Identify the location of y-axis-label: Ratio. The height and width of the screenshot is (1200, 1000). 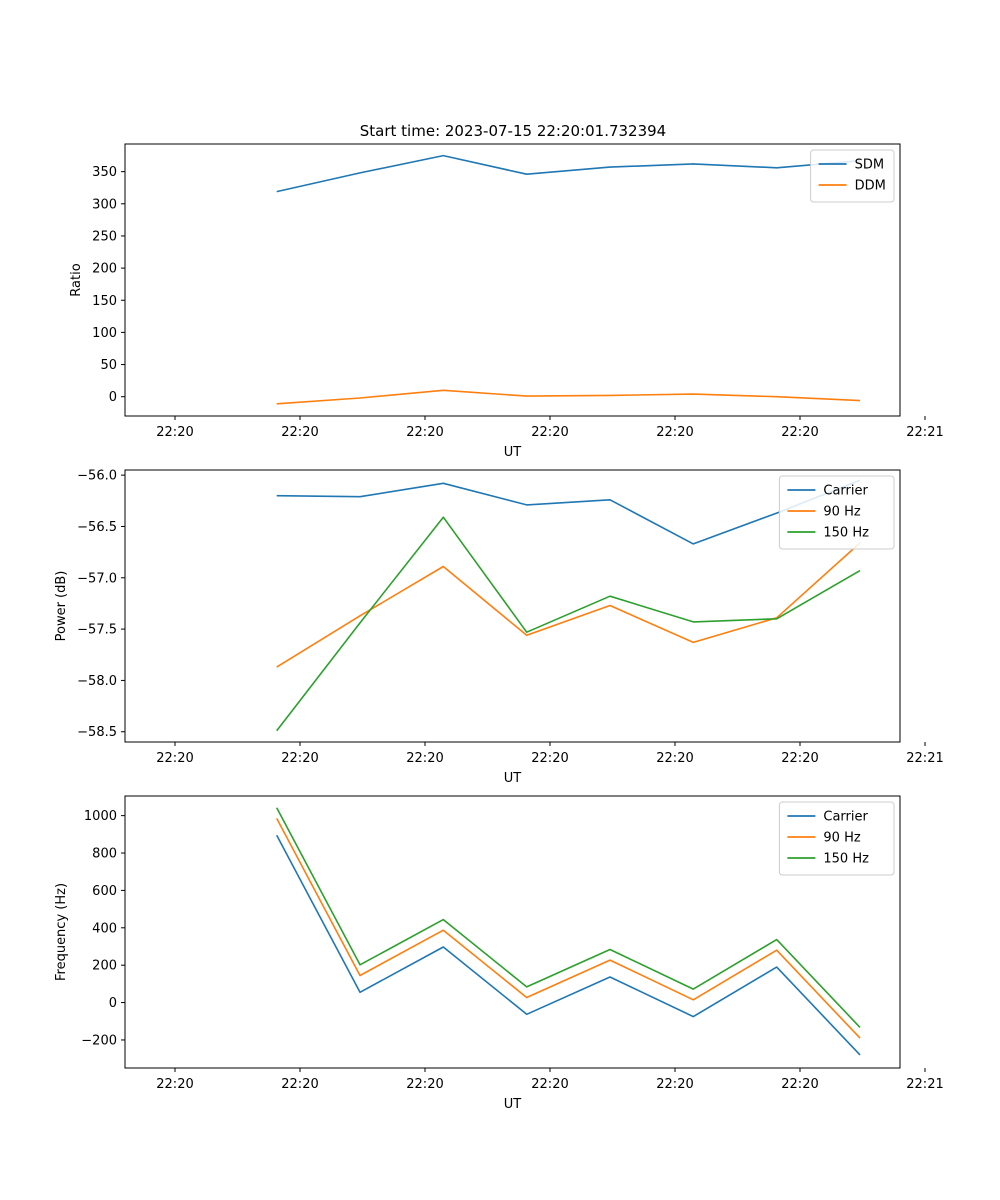
(76, 279).